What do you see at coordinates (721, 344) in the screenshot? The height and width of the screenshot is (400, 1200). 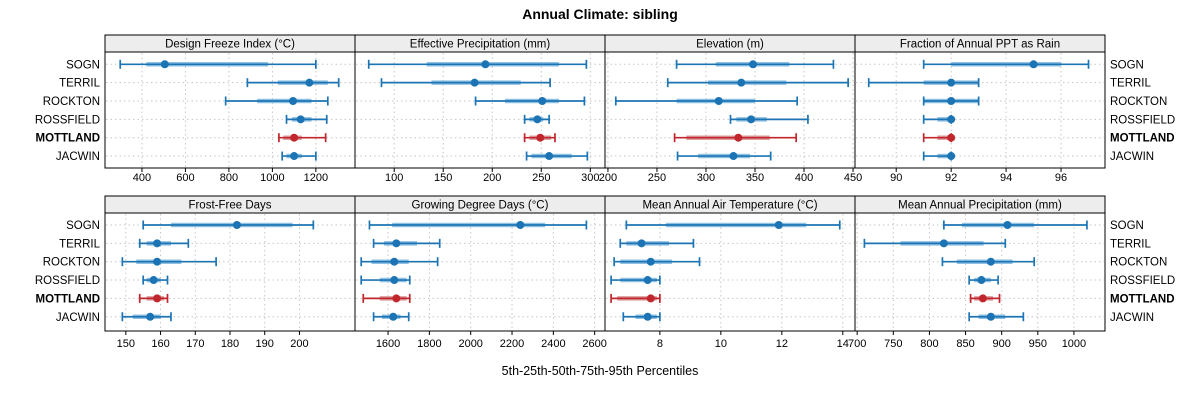 I see `tick-label: 10` at bounding box center [721, 344].